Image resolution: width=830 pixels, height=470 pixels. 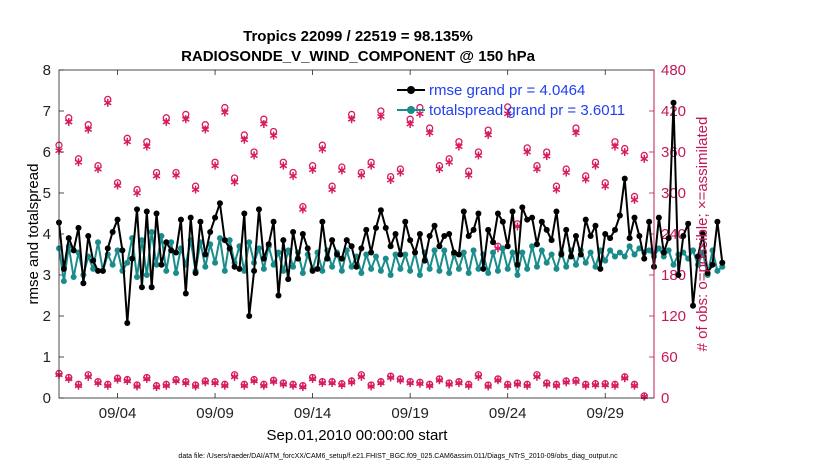 I want to click on right-tick-label: 360, so click(x=673, y=152).